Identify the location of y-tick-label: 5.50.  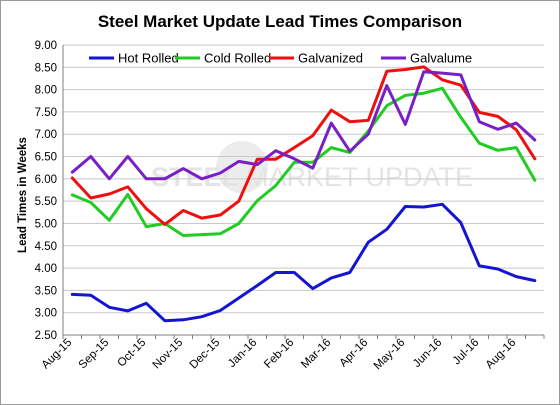
(46, 202).